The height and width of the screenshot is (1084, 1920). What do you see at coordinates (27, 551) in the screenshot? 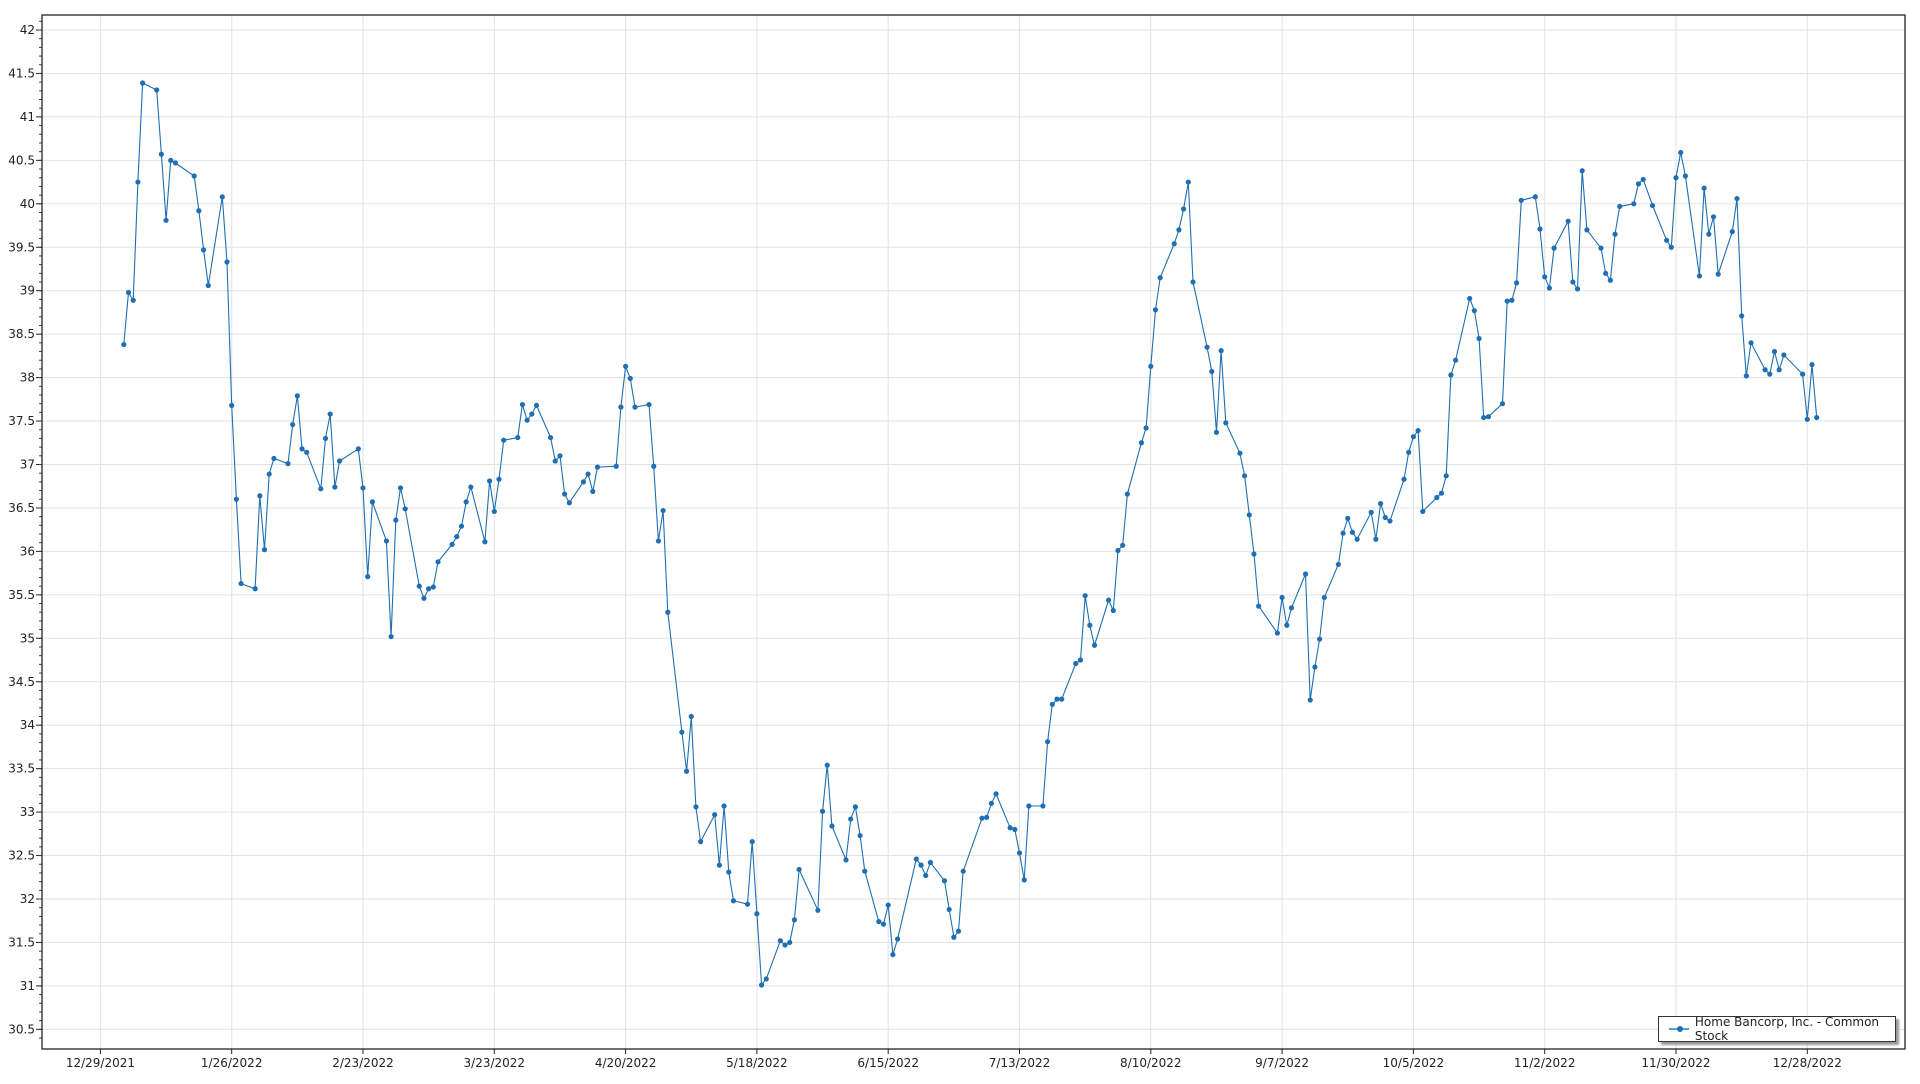
I see `y-tick-label: 36` at bounding box center [27, 551].